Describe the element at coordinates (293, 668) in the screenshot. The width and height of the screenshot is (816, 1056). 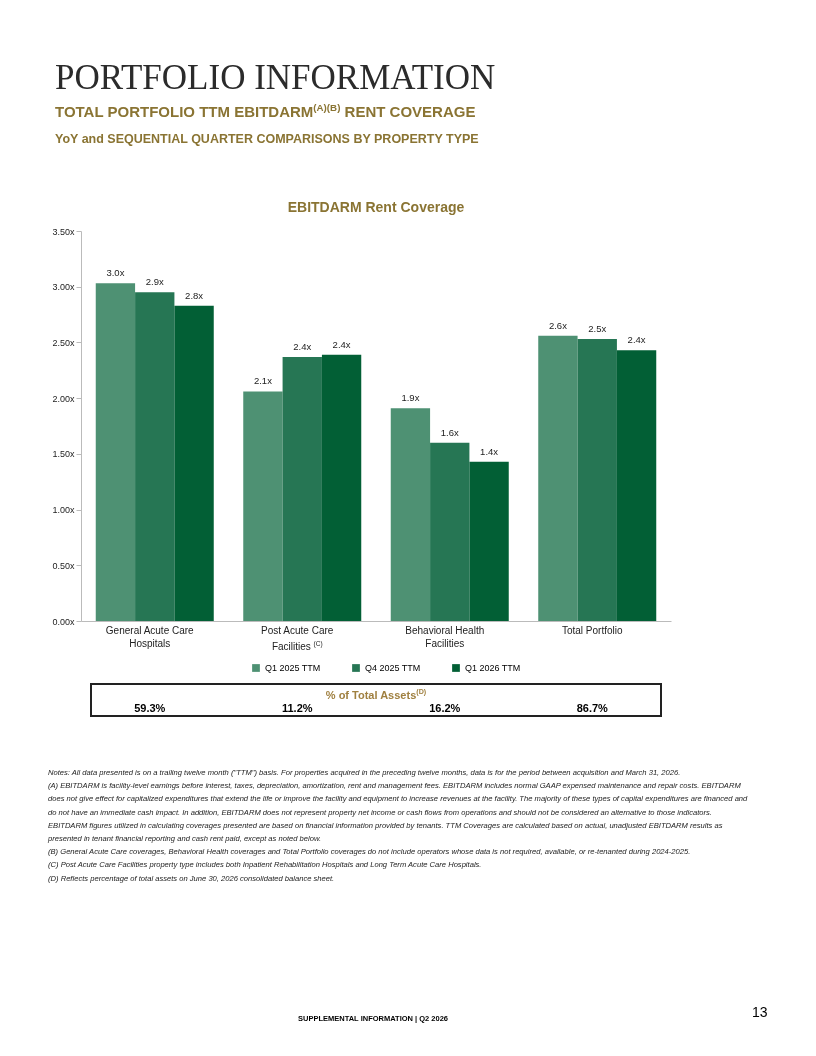
I see `legend-label: Q1 2025 TTM` at that location.